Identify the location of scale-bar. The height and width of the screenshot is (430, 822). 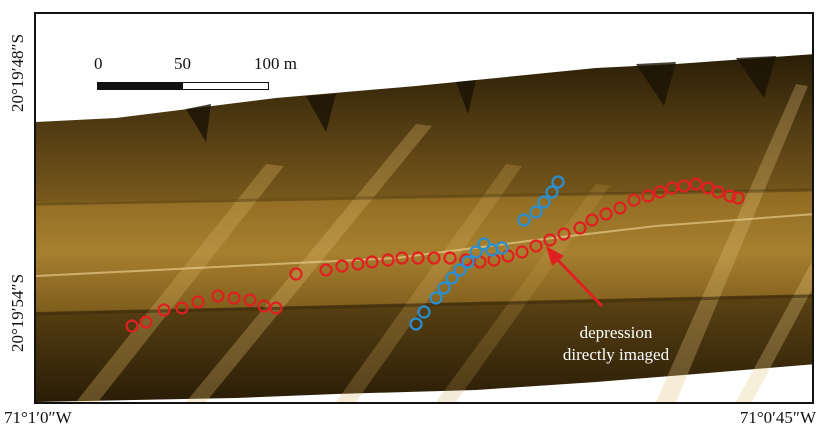
(183, 86).